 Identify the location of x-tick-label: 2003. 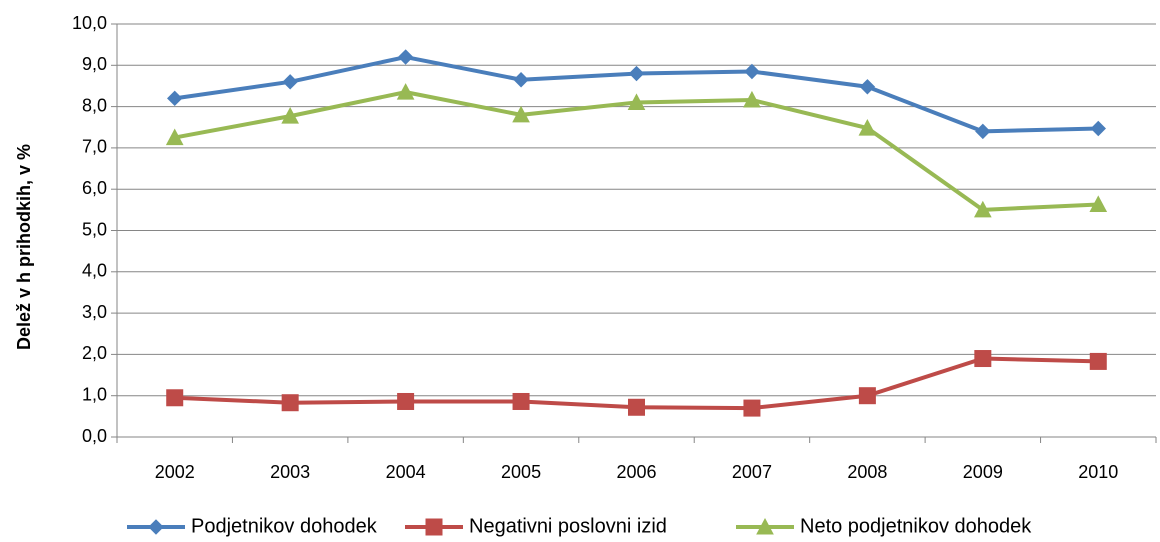
(290, 472).